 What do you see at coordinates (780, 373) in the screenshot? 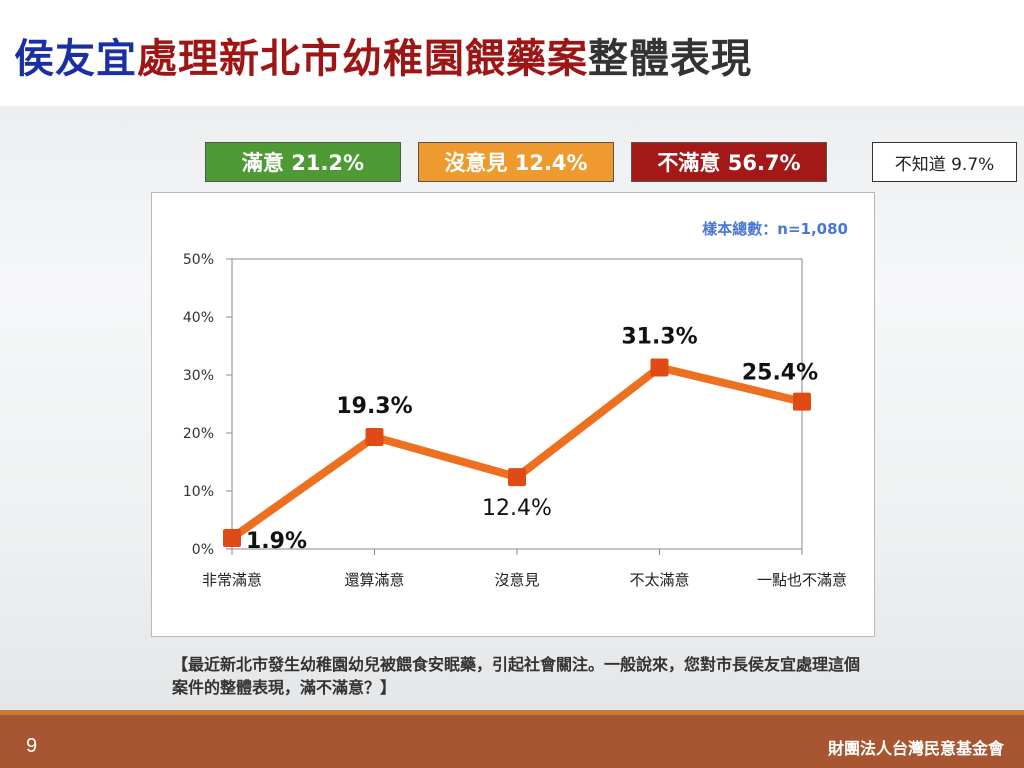
I see `data-label: 25.4%` at bounding box center [780, 373].